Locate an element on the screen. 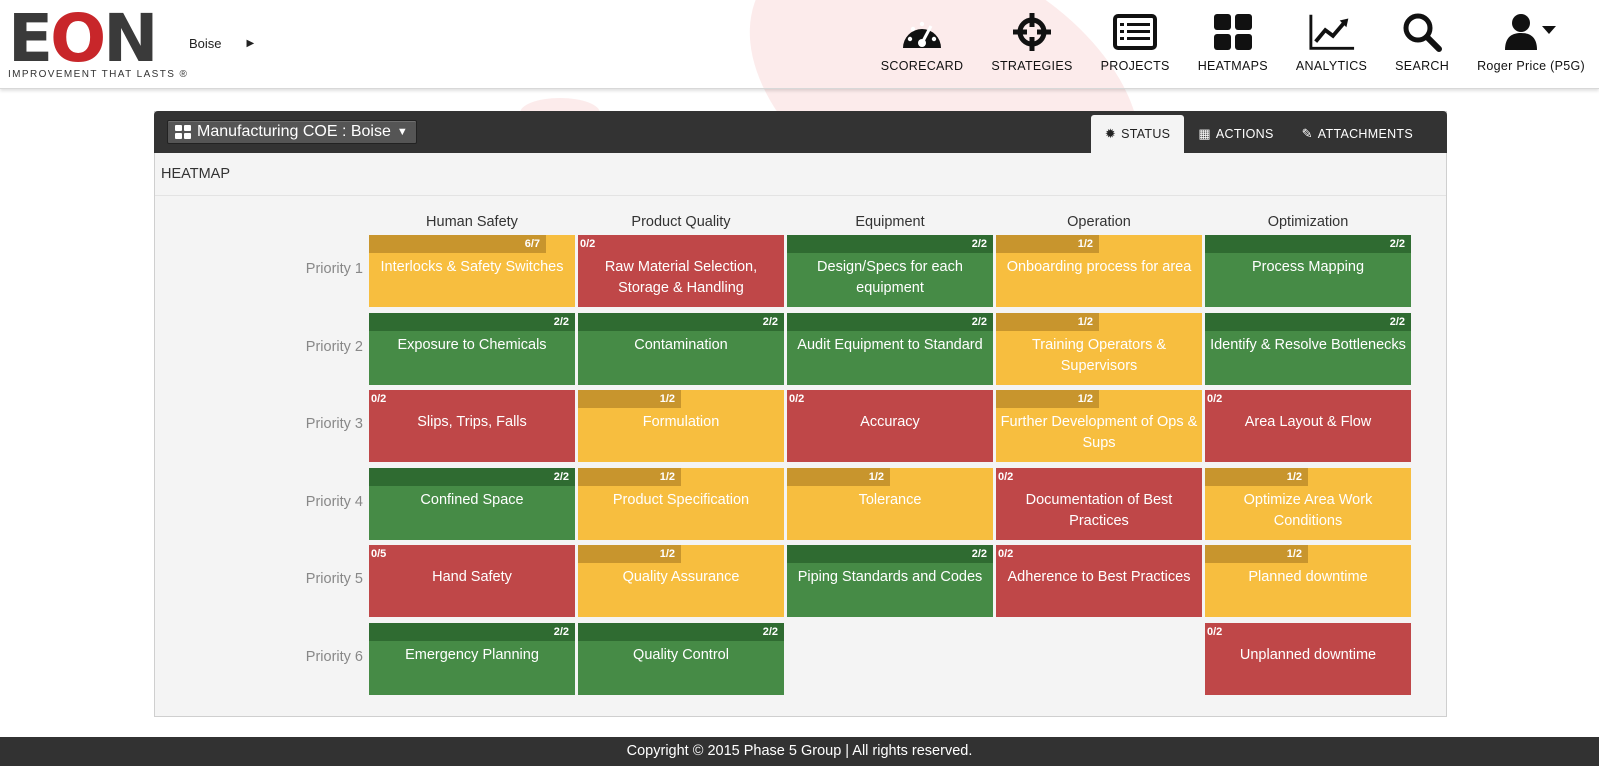 Image resolution: width=1599 pixels, height=766 pixels. heatmap-cell: 1/2 Optimize Area Work Conditions is located at coordinates (1308, 503).